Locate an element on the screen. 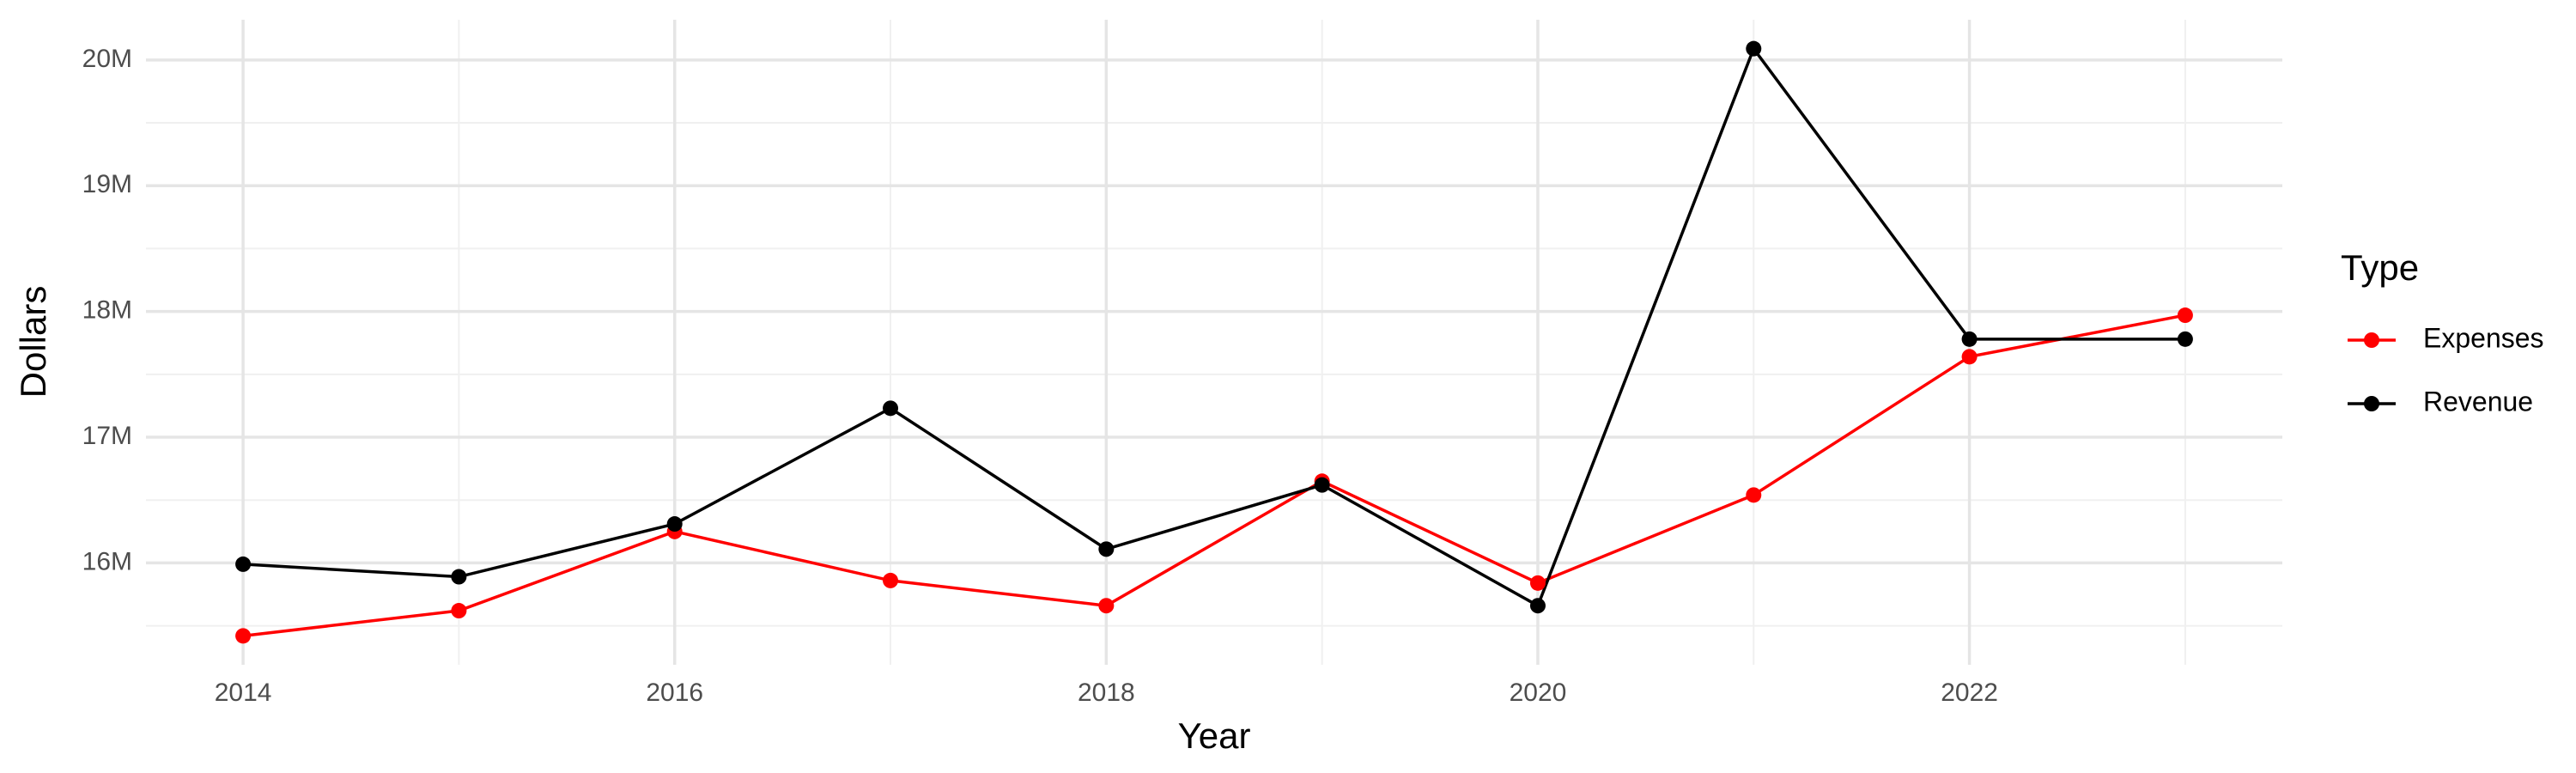  y-tick-label: 17M is located at coordinates (107, 436).